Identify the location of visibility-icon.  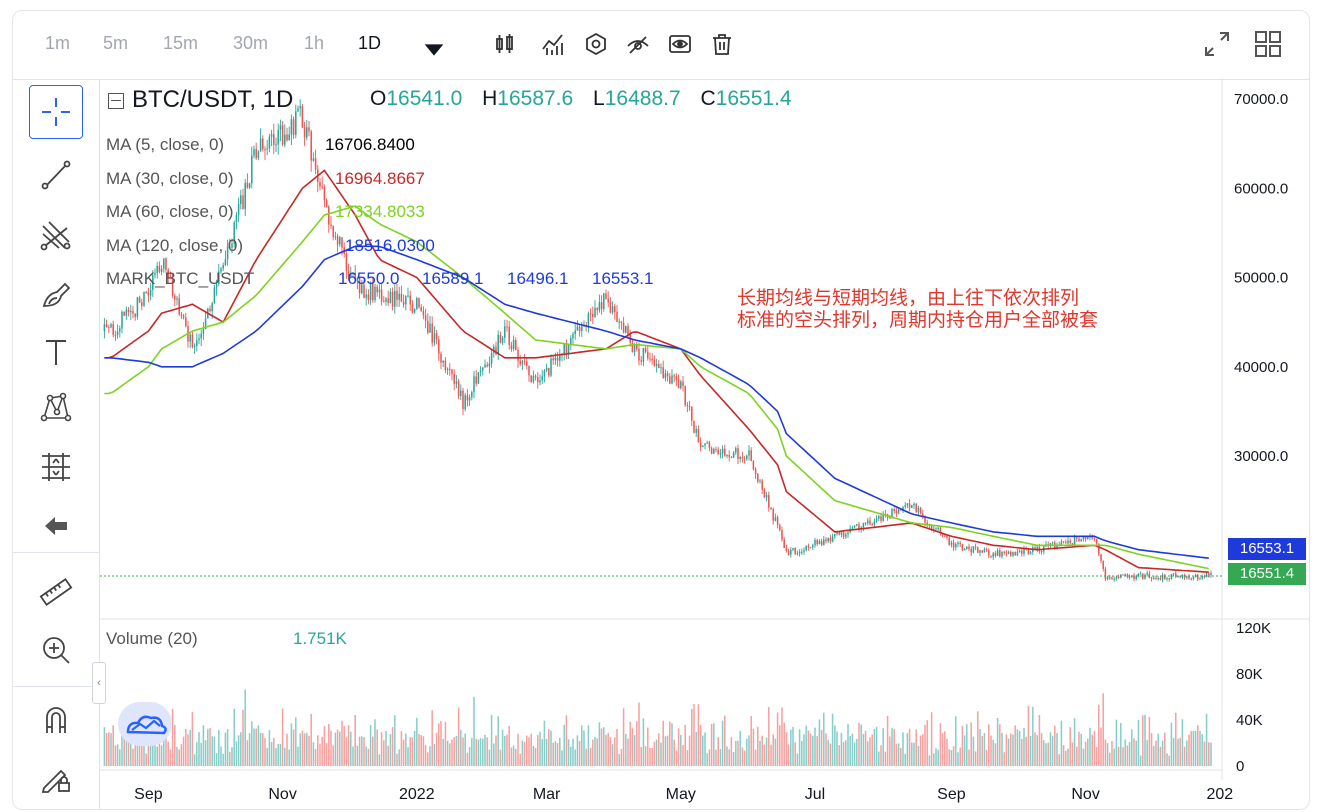
(680, 44).